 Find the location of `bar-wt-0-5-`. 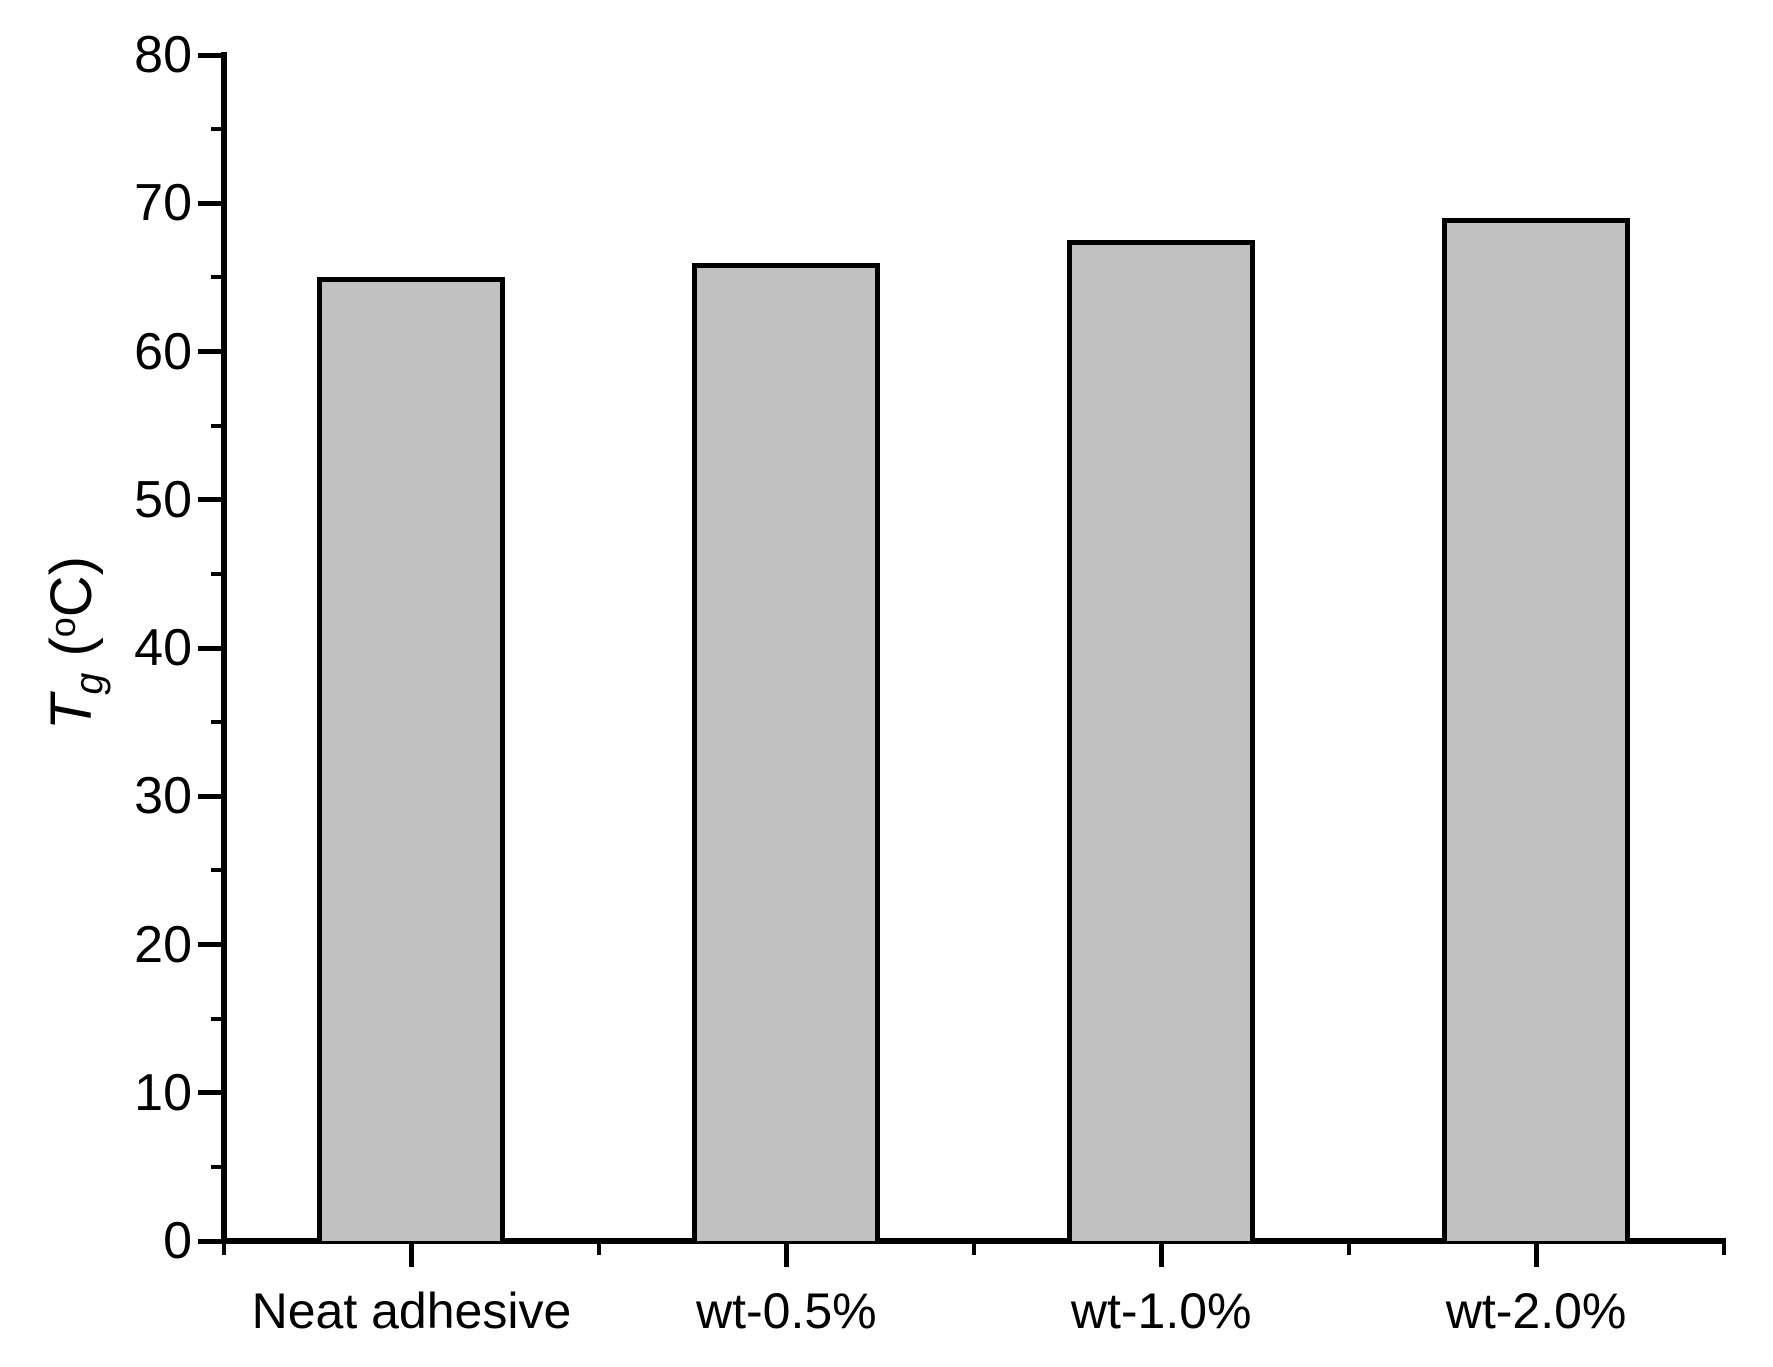

bar-wt-0-5- is located at coordinates (786, 751).